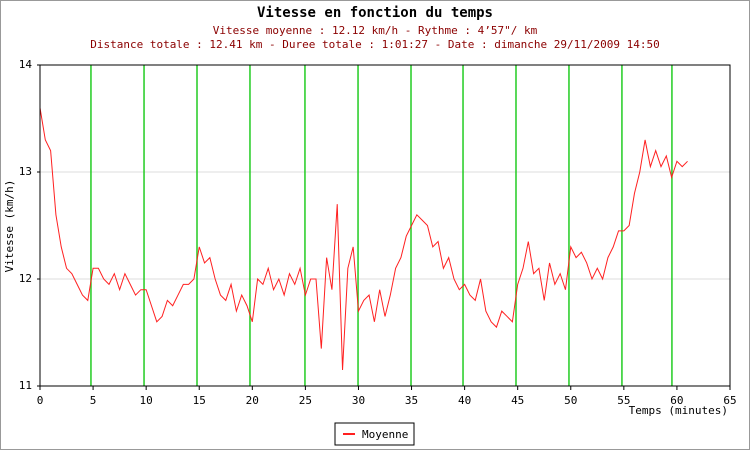  What do you see at coordinates (678, 410) in the screenshot?
I see `x-axis-label: Temps (minutes)` at bounding box center [678, 410].